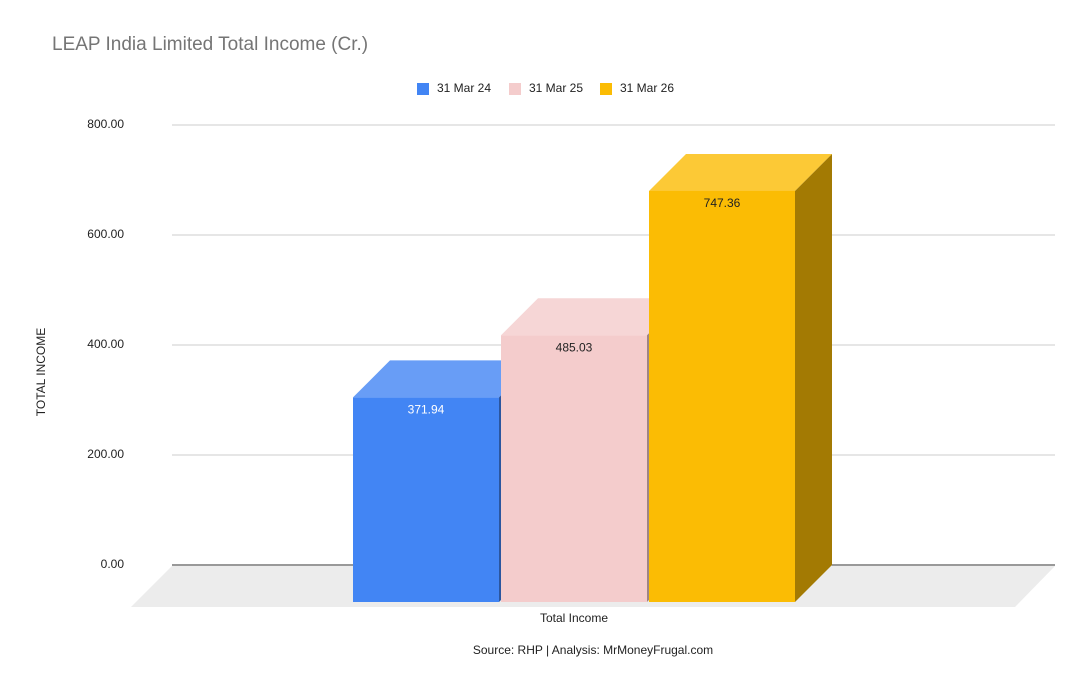 The height and width of the screenshot is (694, 1090). What do you see at coordinates (556, 88) in the screenshot?
I see `legend-label: 31 Mar 25` at bounding box center [556, 88].